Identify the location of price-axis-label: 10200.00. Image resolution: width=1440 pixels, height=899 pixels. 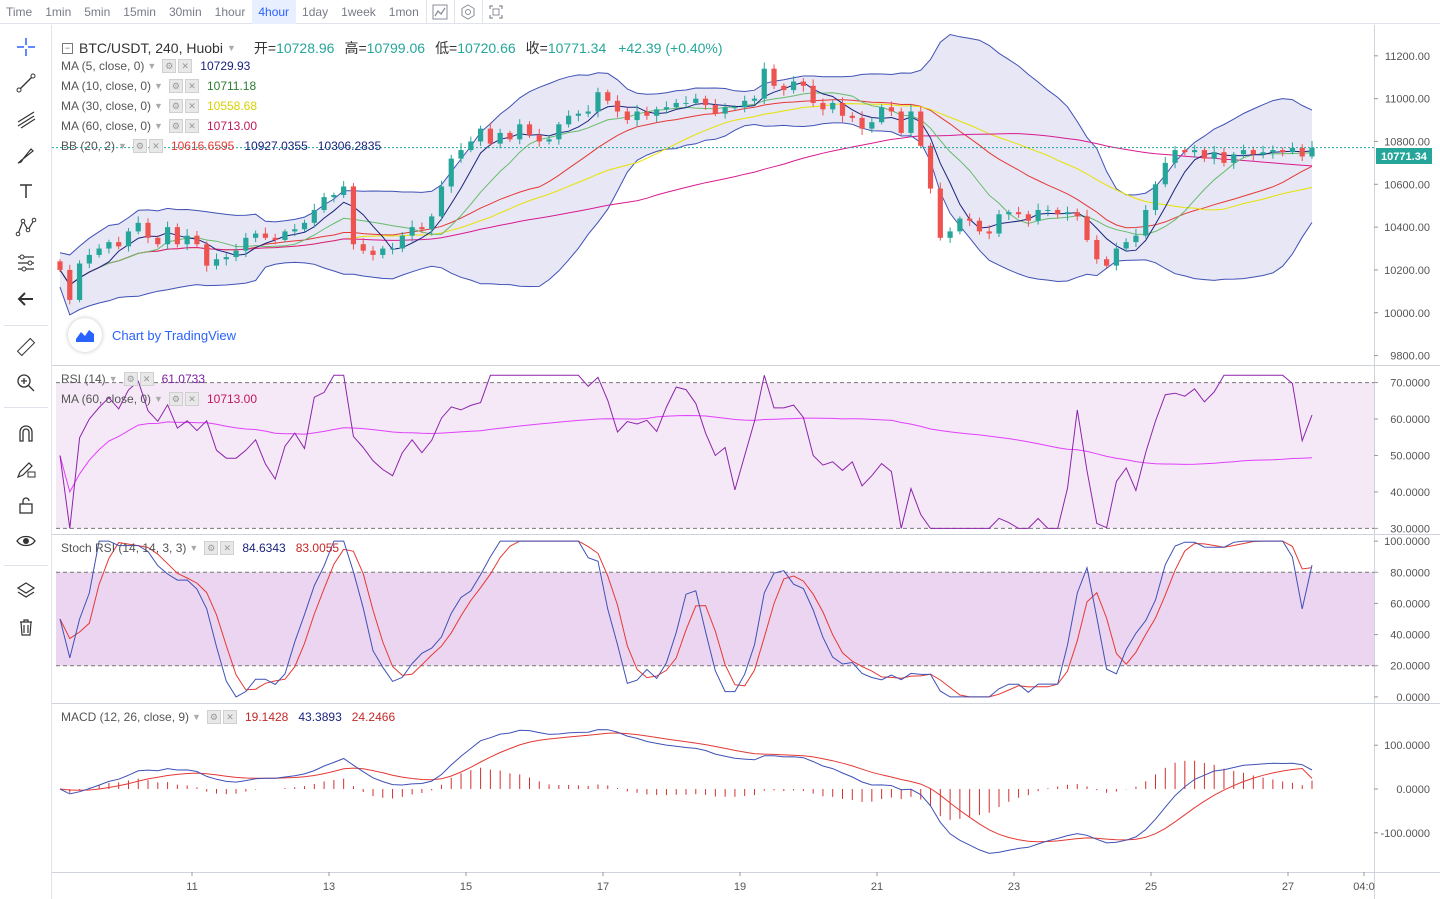
(1407, 271).